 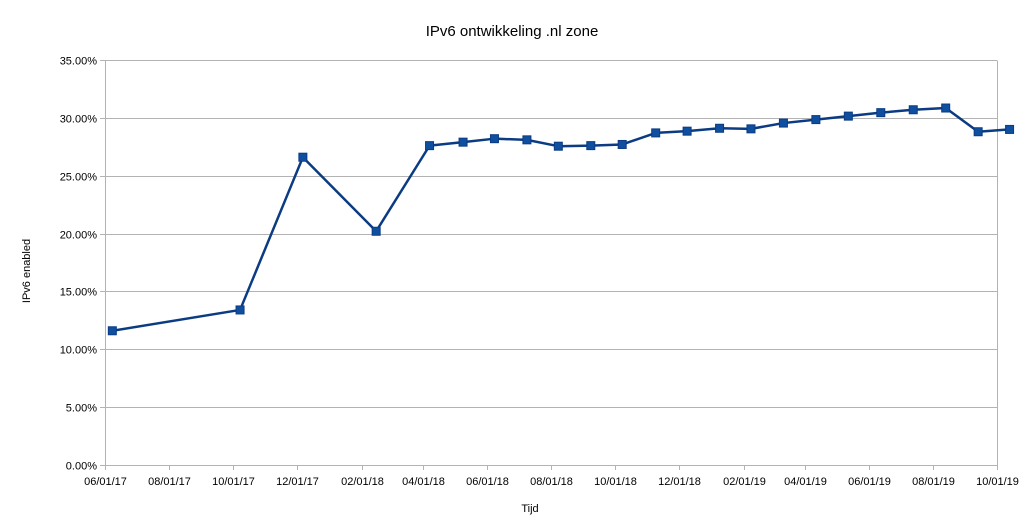 I want to click on y-tick-label: 10.00%, so click(x=79, y=351).